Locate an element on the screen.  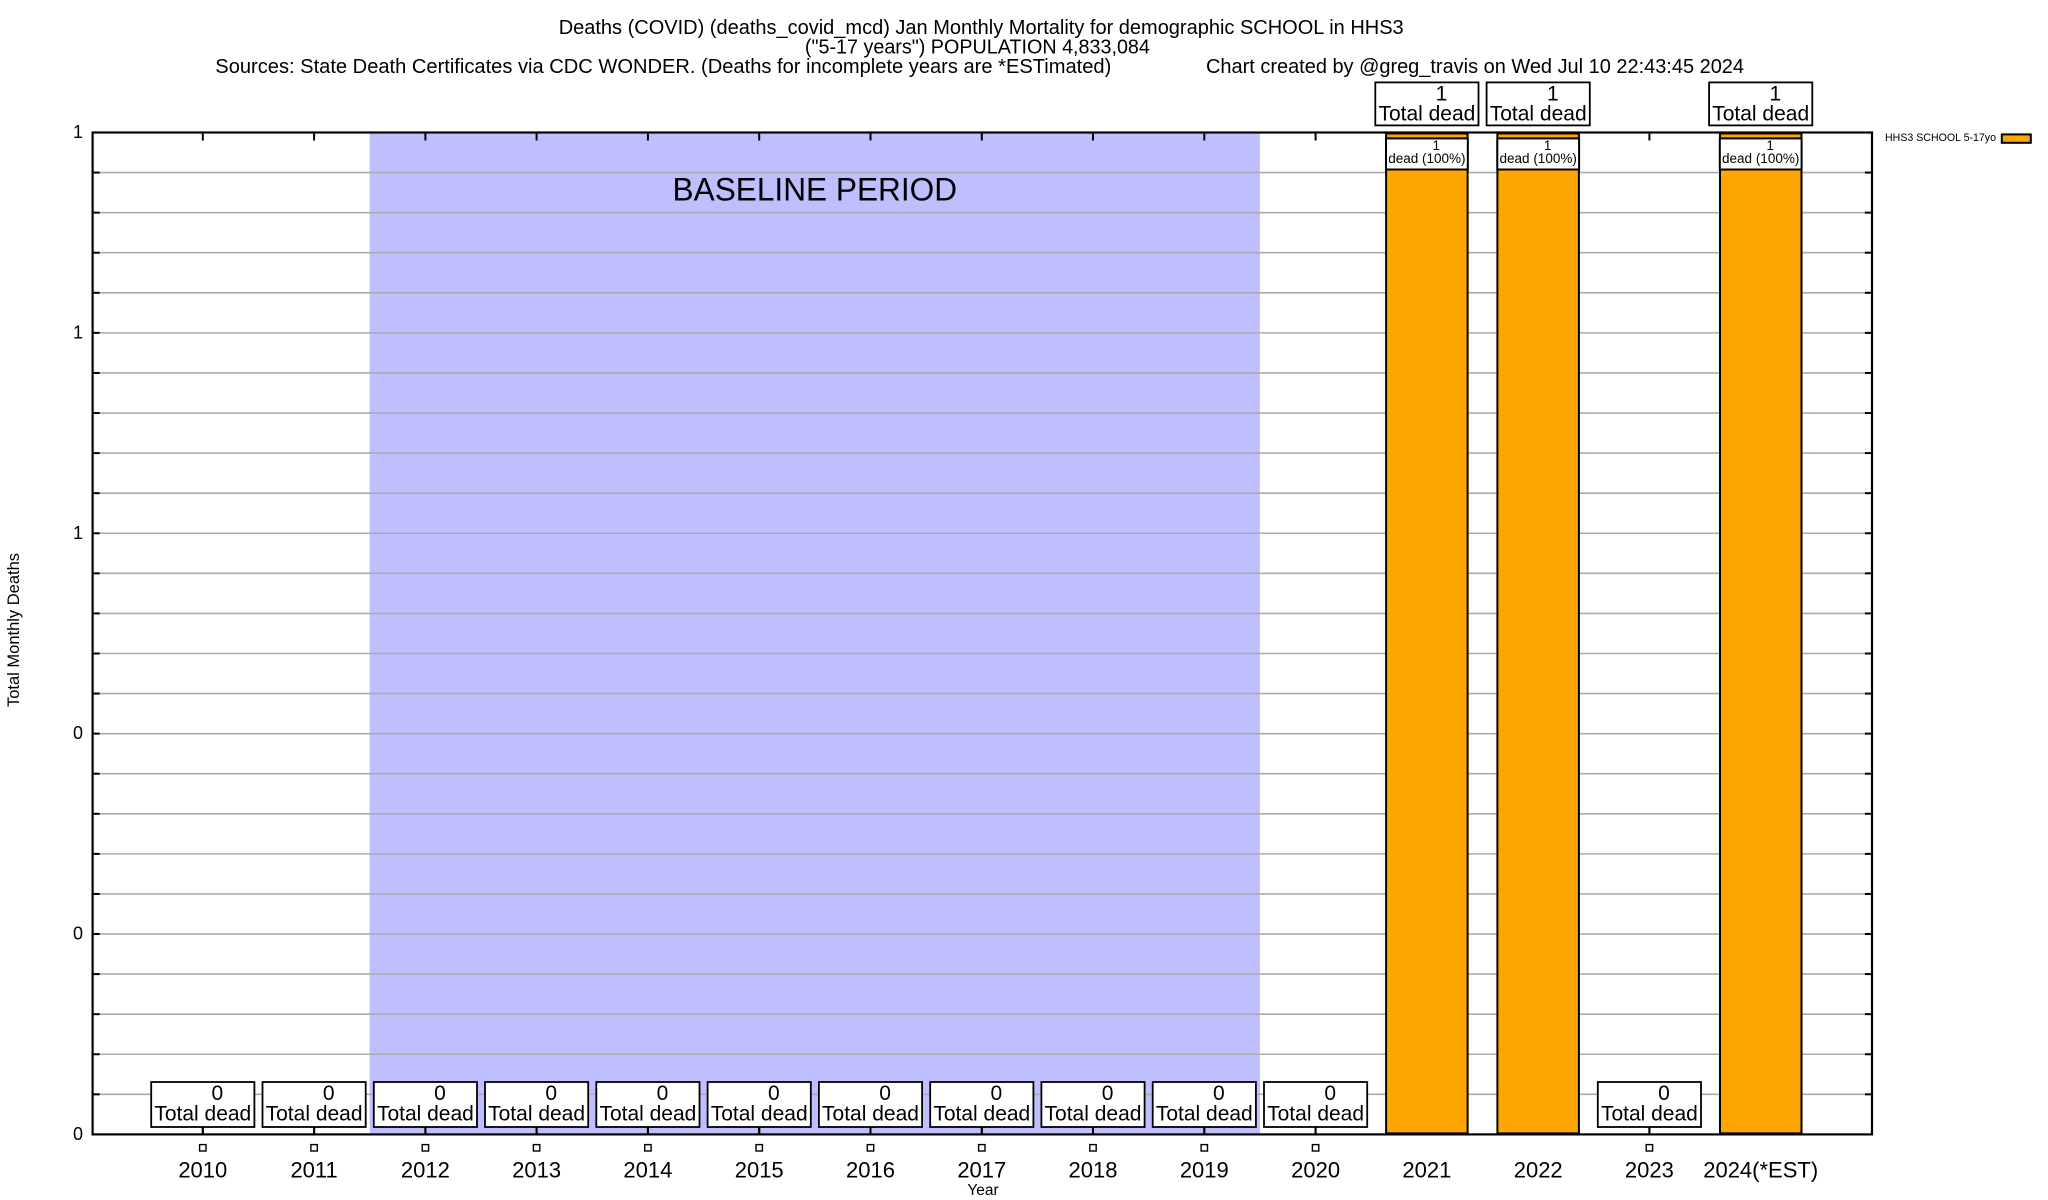
svg-text: 2023 is located at coordinates (1649, 1170).